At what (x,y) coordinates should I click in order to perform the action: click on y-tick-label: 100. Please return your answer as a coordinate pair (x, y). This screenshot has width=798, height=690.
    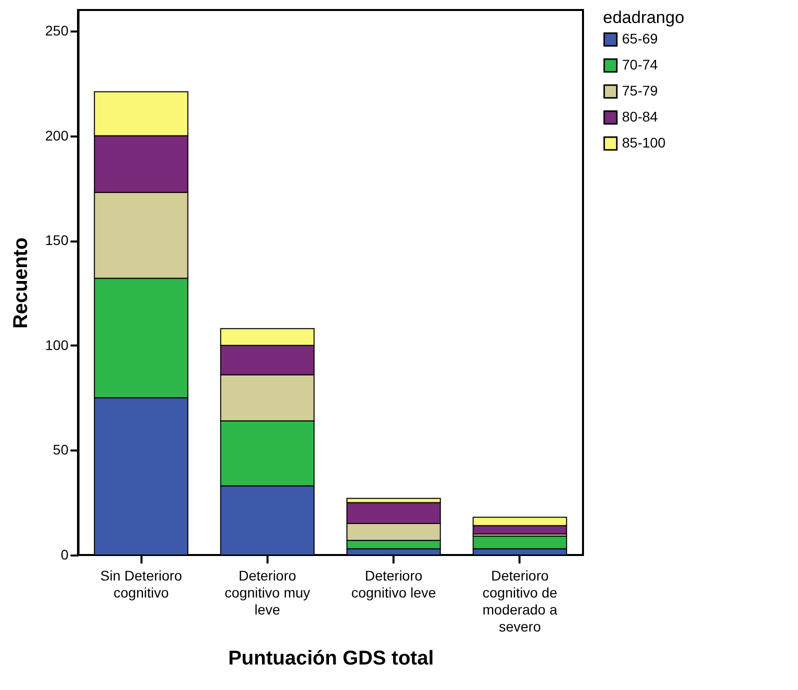
    Looking at the image, I should click on (57, 344).